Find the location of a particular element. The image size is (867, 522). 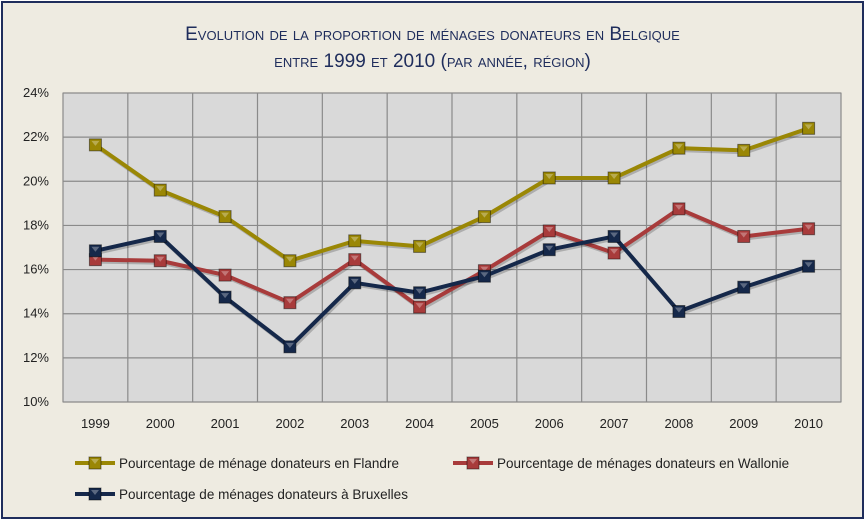

x-tick-label: 2010 is located at coordinates (808, 423).